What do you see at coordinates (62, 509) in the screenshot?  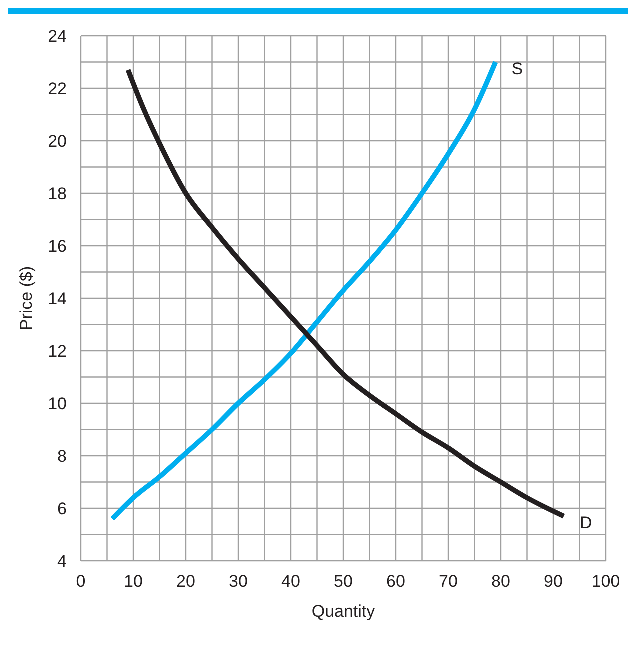 I see `y-tick-label: 6` at bounding box center [62, 509].